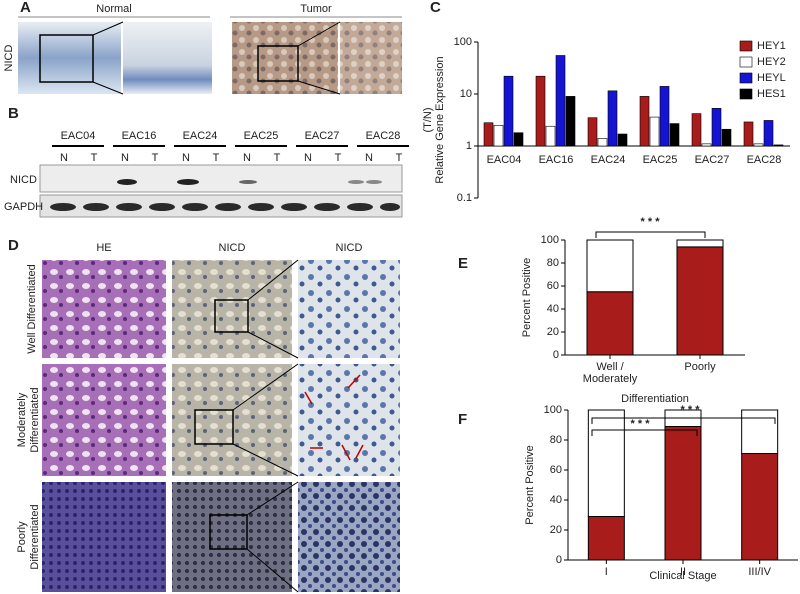  I want to click on group-label: Tumor, so click(316, 9).